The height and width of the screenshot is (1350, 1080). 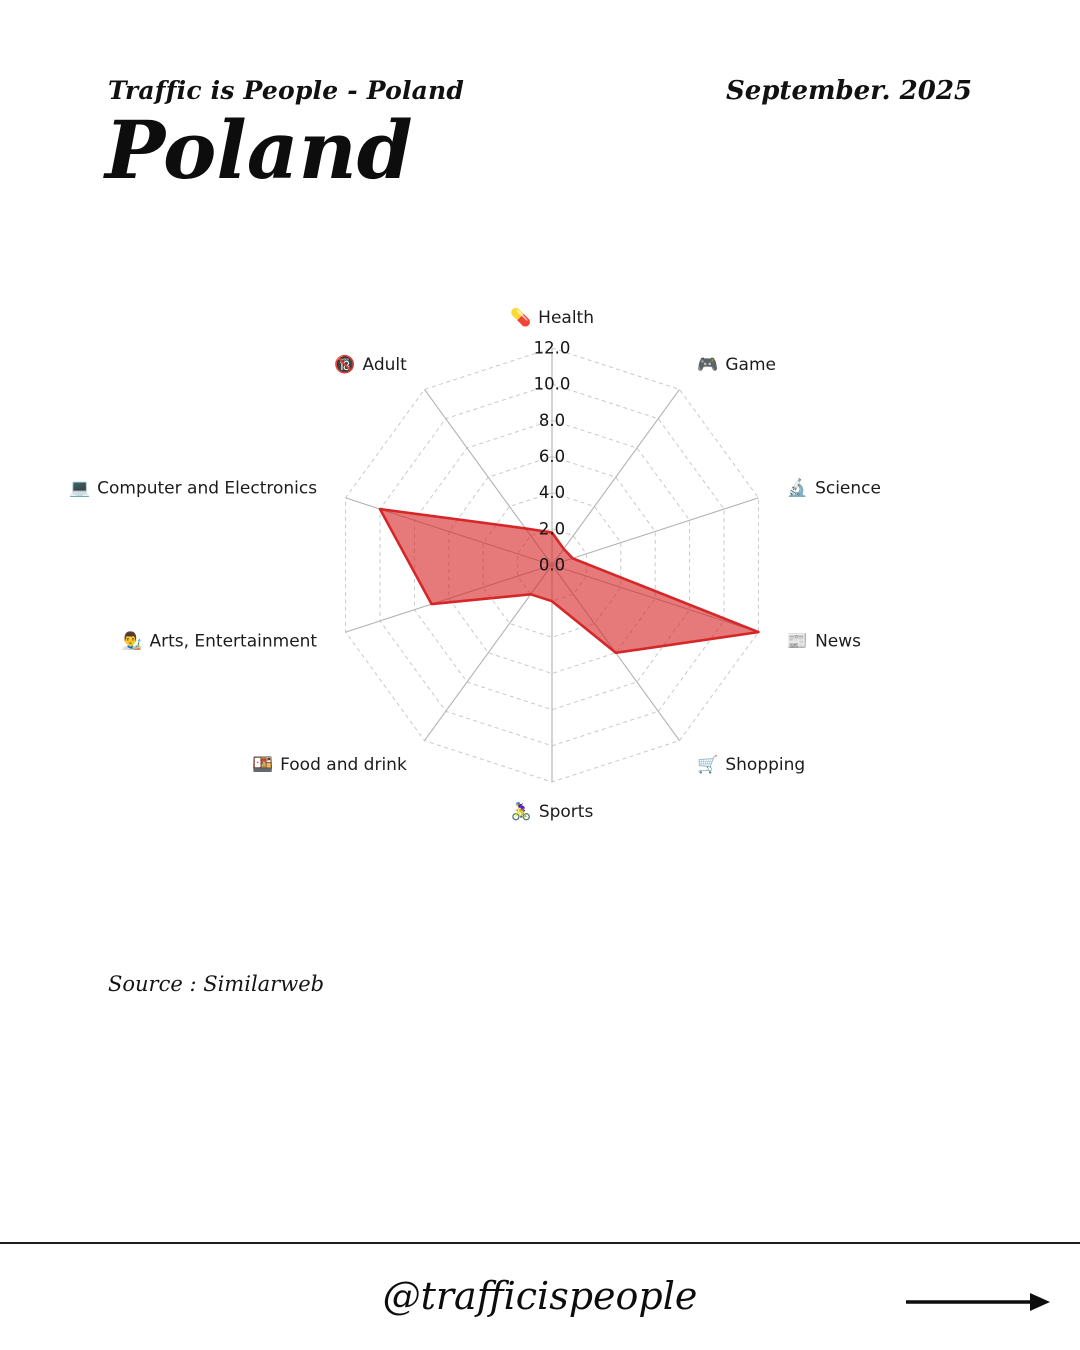 I want to click on tick-label-0: 0.0, so click(x=552, y=565).